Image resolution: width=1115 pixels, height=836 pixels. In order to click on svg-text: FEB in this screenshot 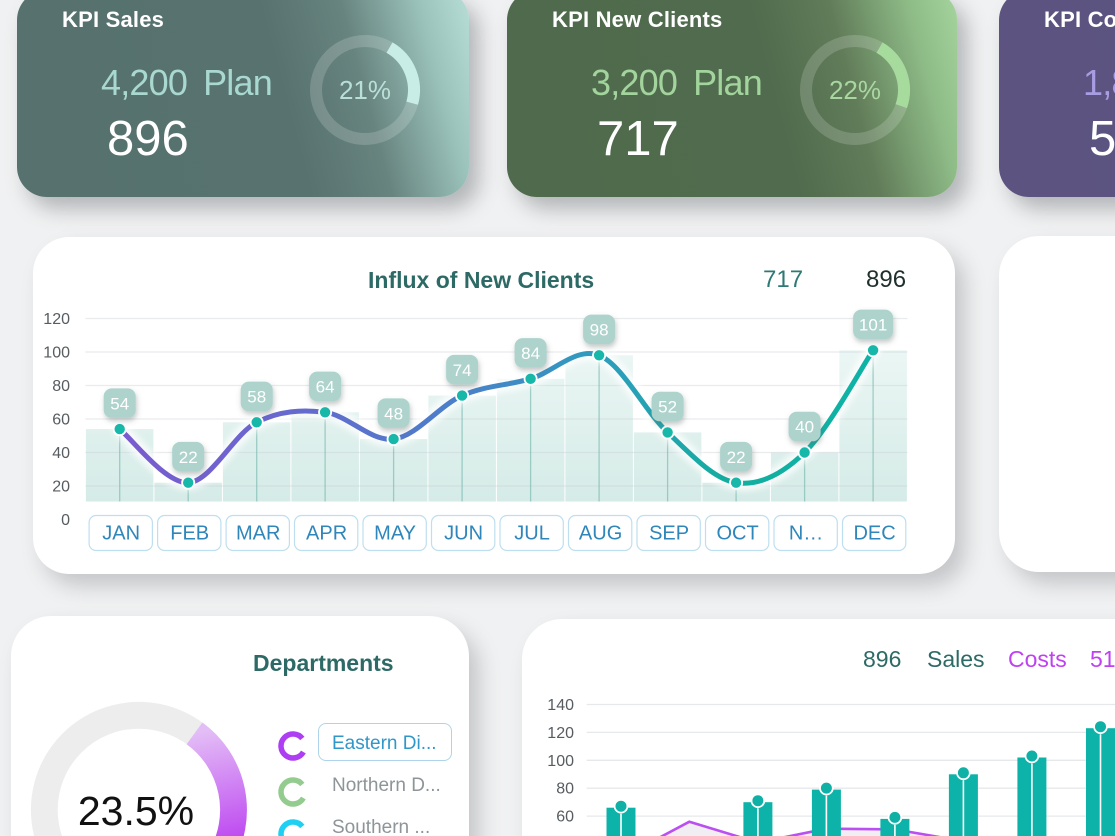, I will do `click(189, 534)`.